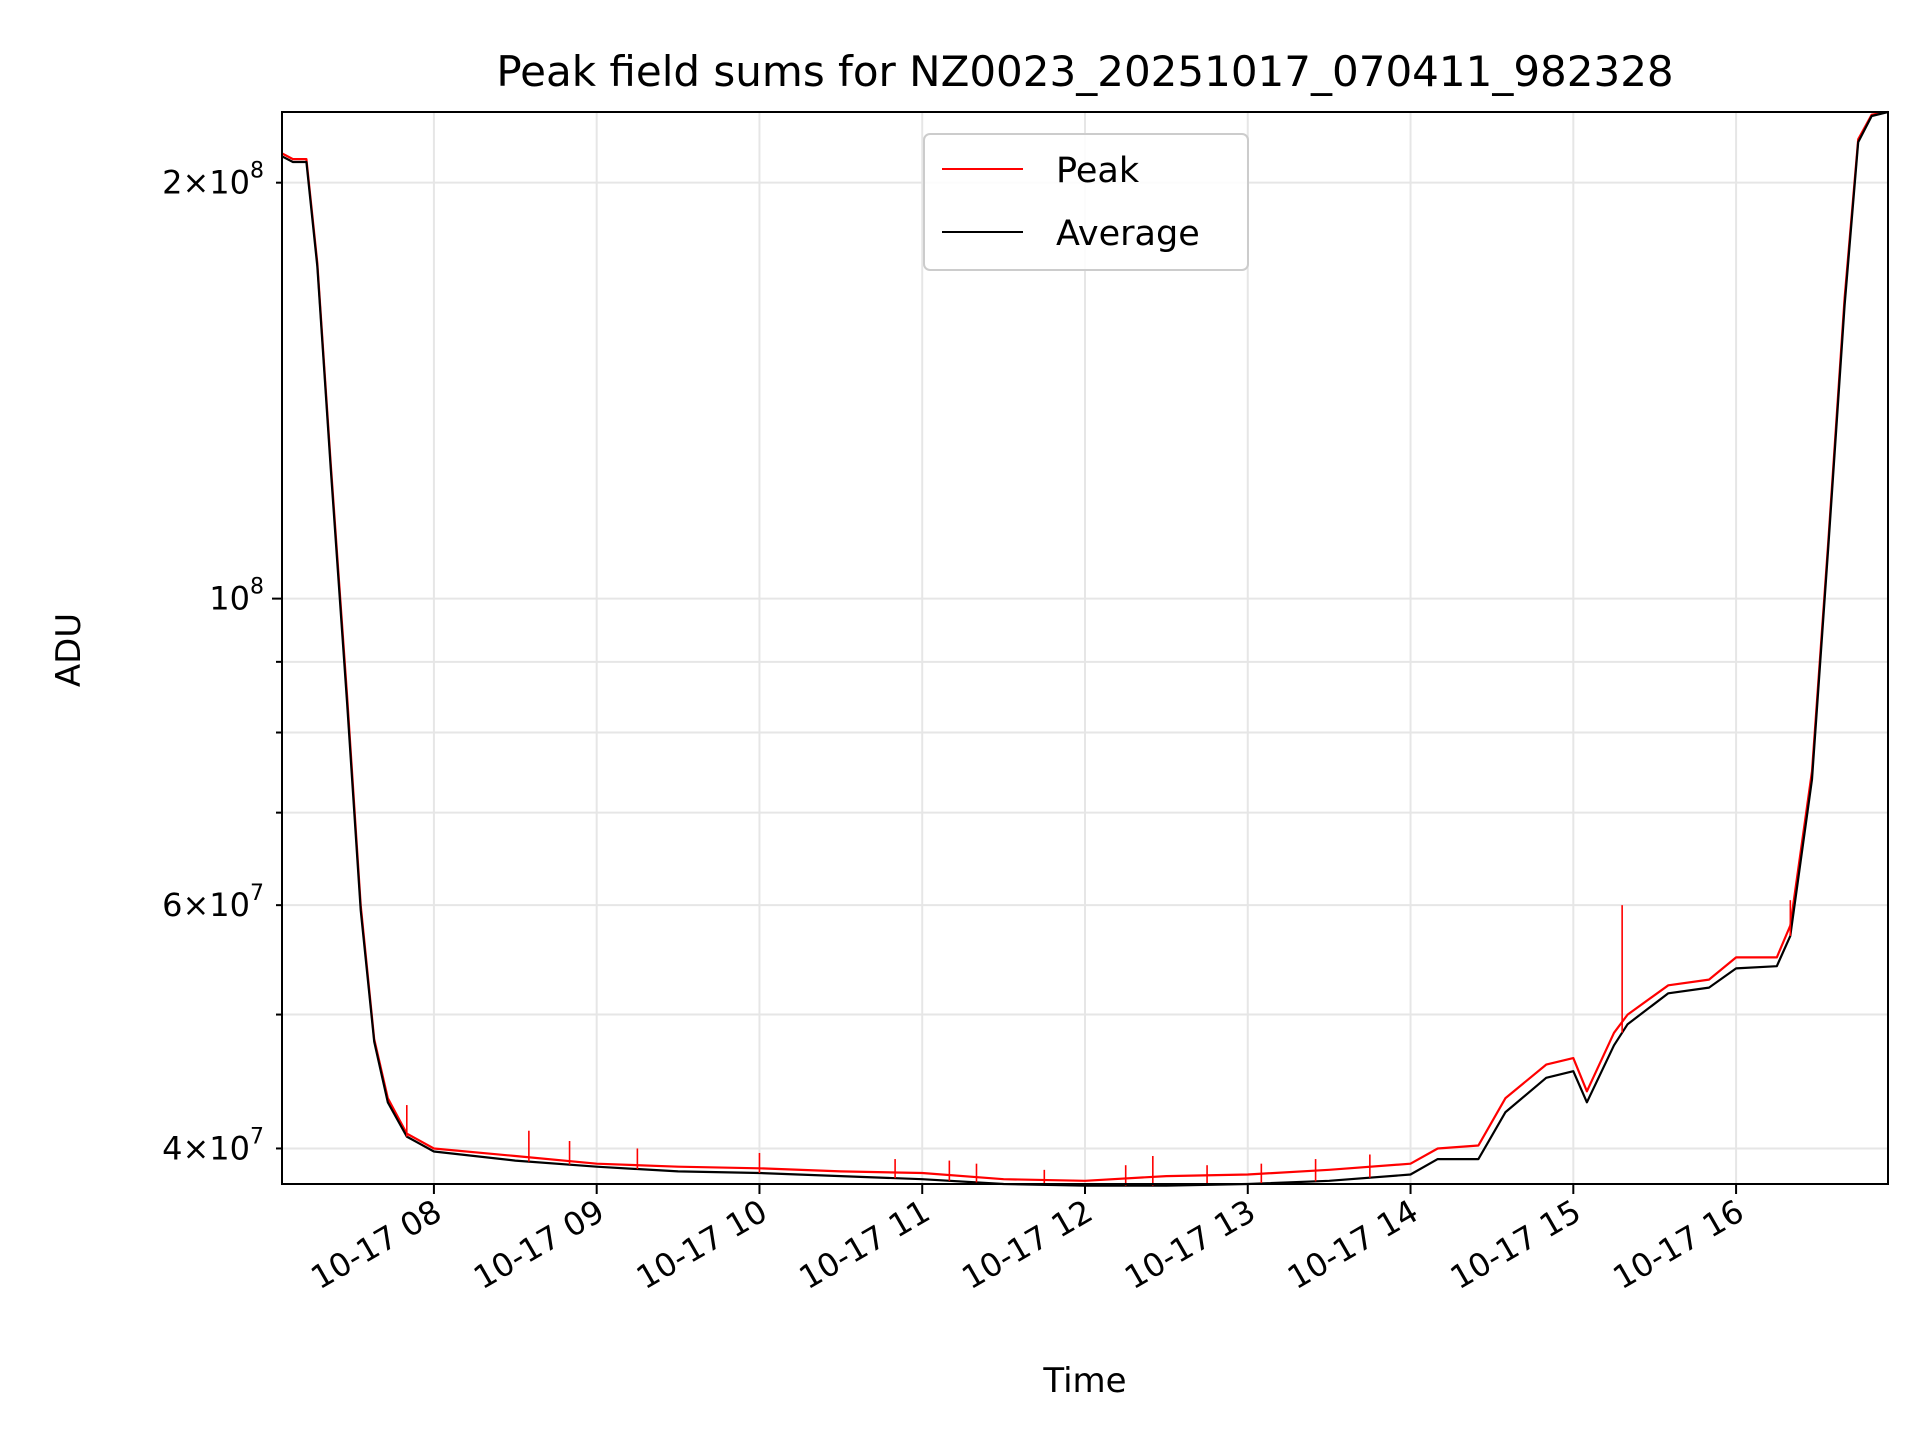 This screenshot has height=1440, width=1920. I want to click on y-axis-label: ADU, so click(69, 650).